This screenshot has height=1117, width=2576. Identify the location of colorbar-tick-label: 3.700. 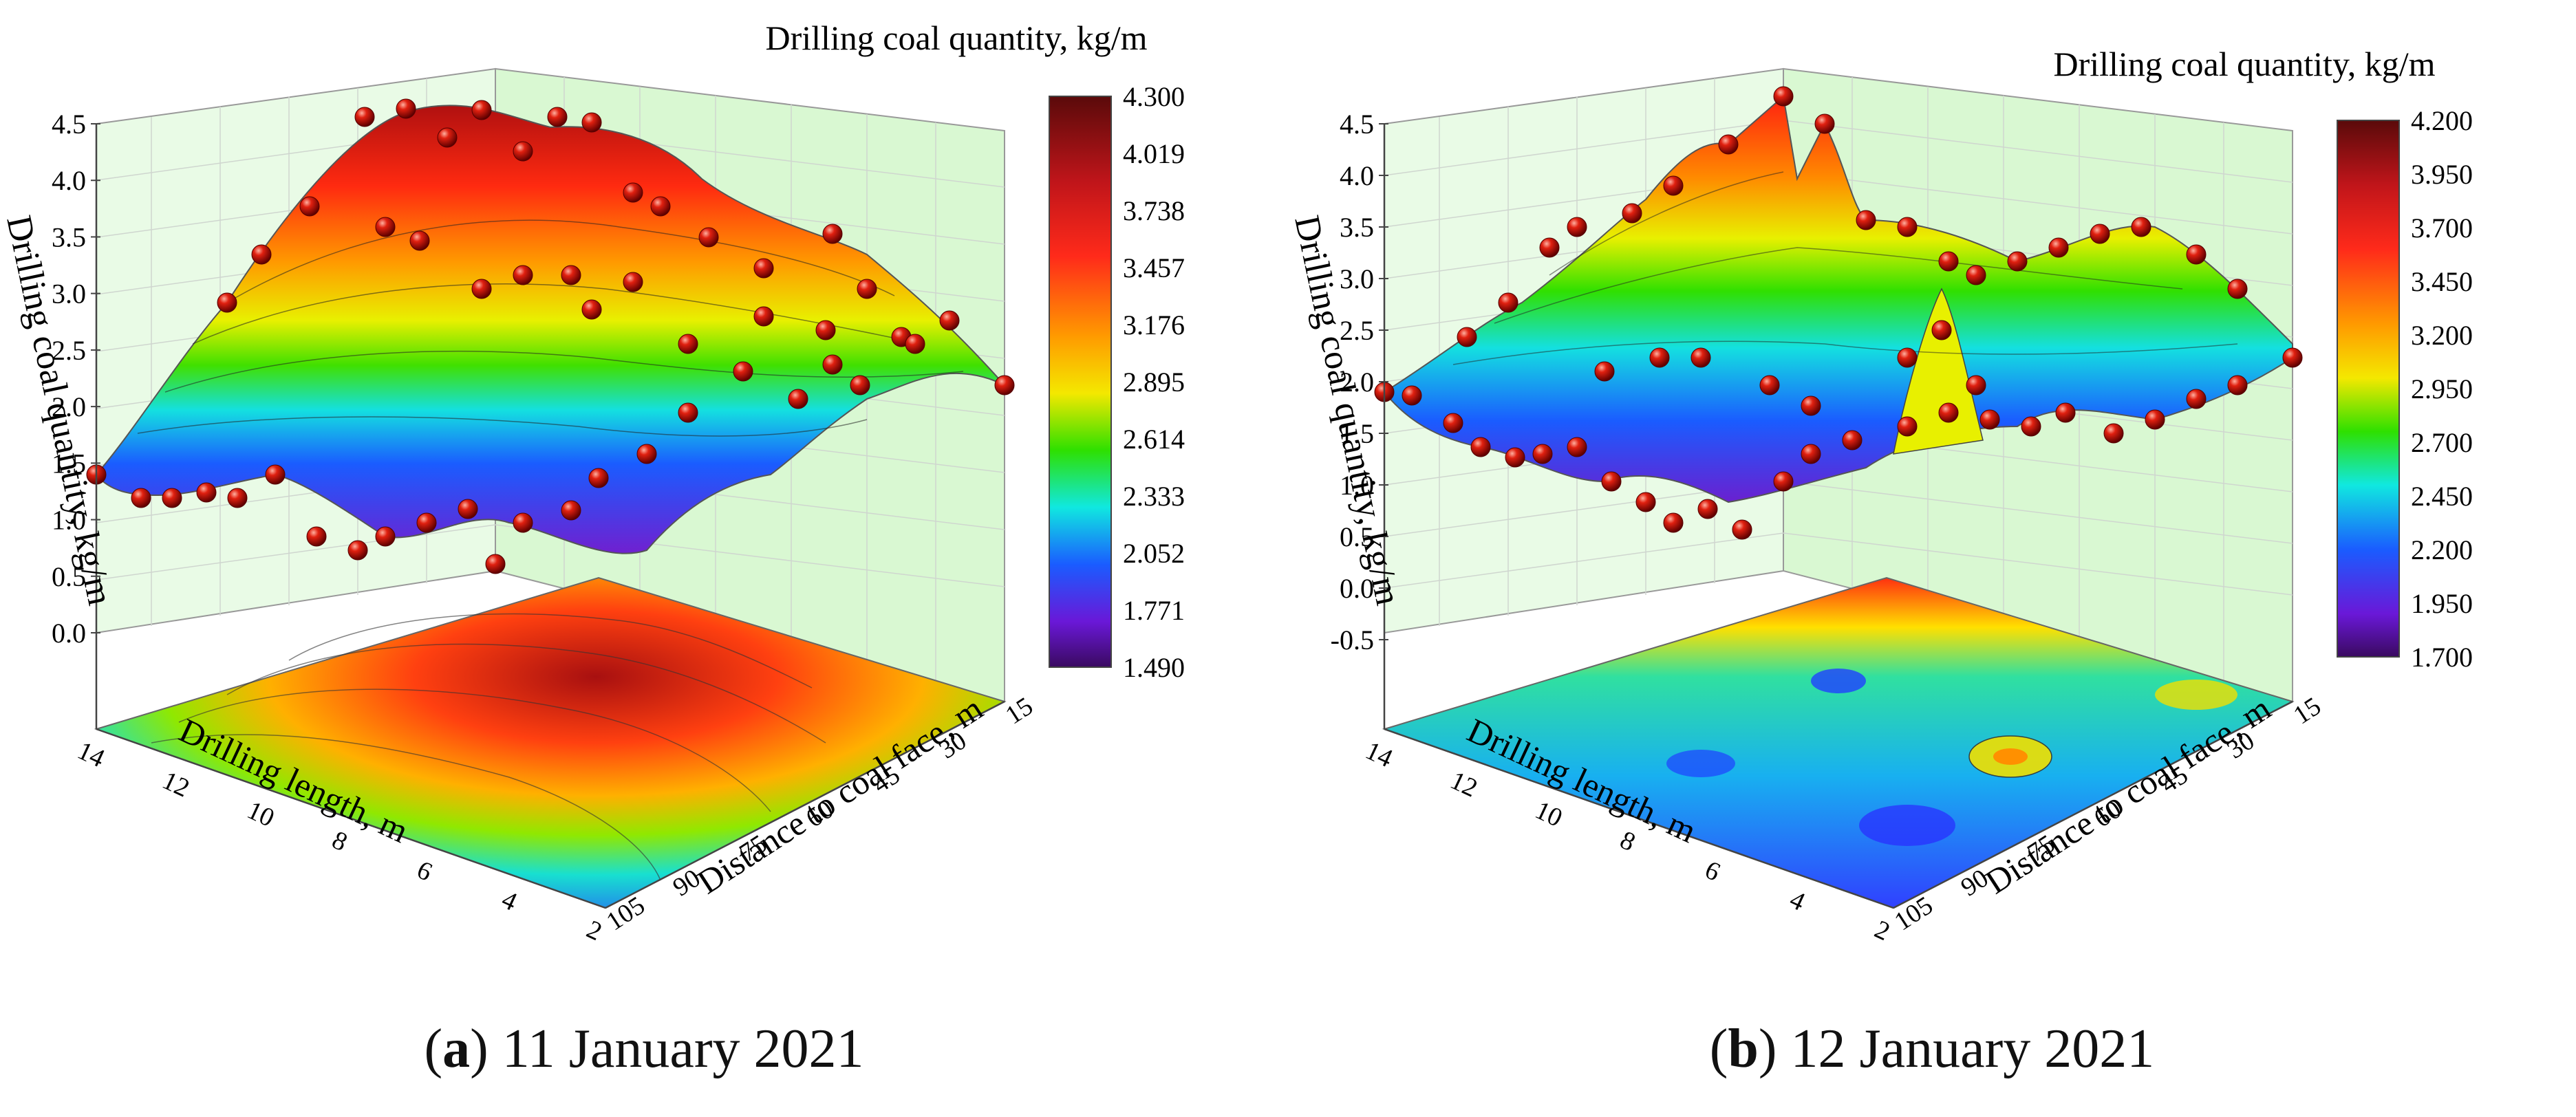
(2442, 228).